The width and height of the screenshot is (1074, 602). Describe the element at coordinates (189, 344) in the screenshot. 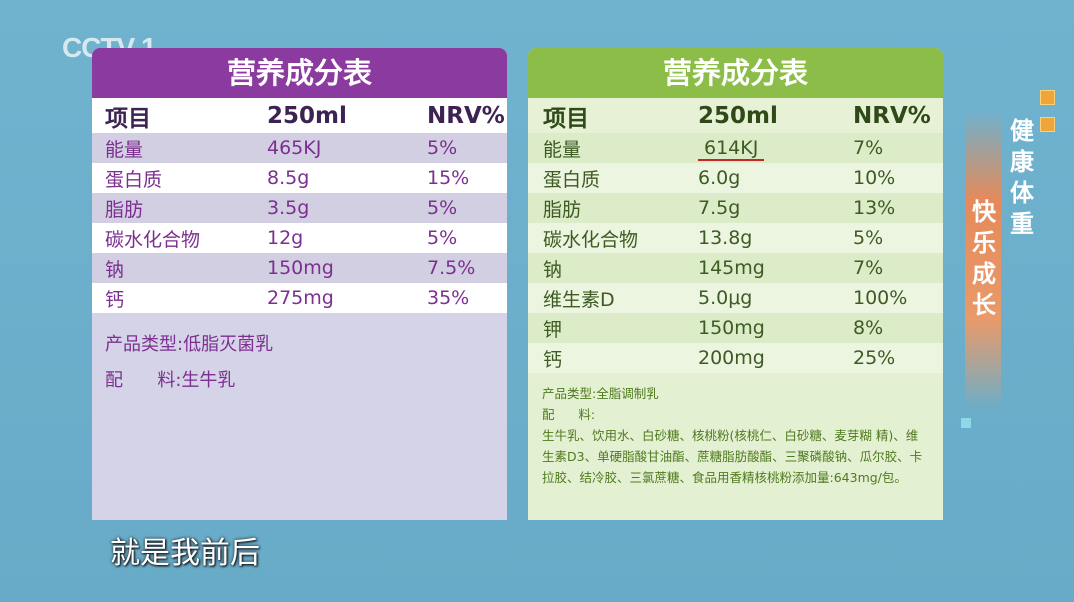

I see `left-product-type: 产品类型:低脂灭菌乳` at that location.